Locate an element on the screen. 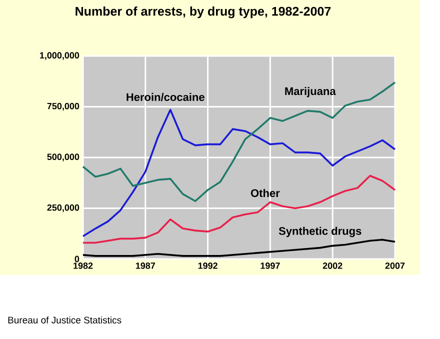  series-label: Heroin/cocaine is located at coordinates (165, 97).